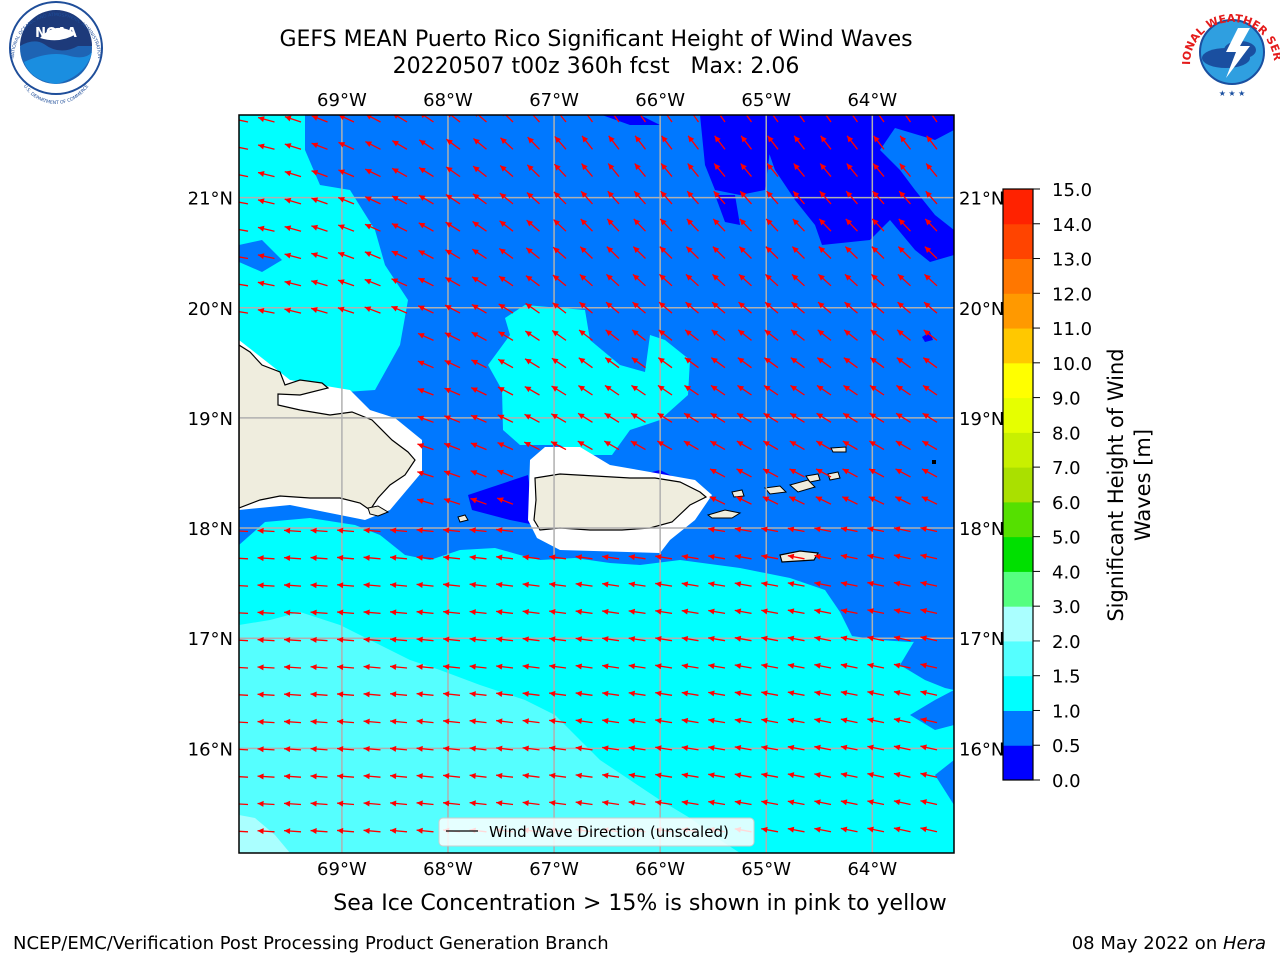 This screenshot has height=960, width=1280. What do you see at coordinates (1116, 484) in the screenshot?
I see `colorbar-label-line1: Significant Height of Wind` at bounding box center [1116, 484].